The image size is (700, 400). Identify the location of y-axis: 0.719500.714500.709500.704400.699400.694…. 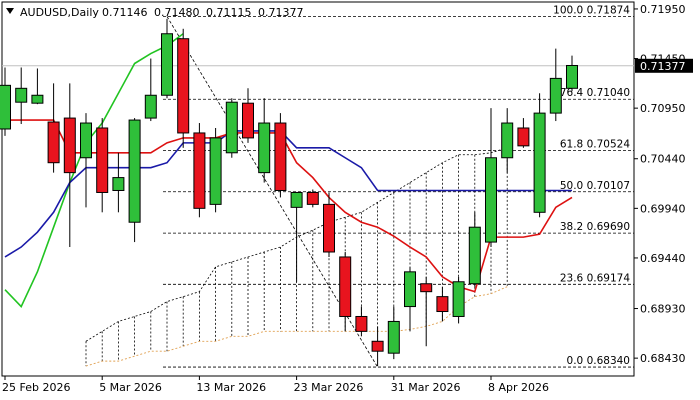
(663, 184).